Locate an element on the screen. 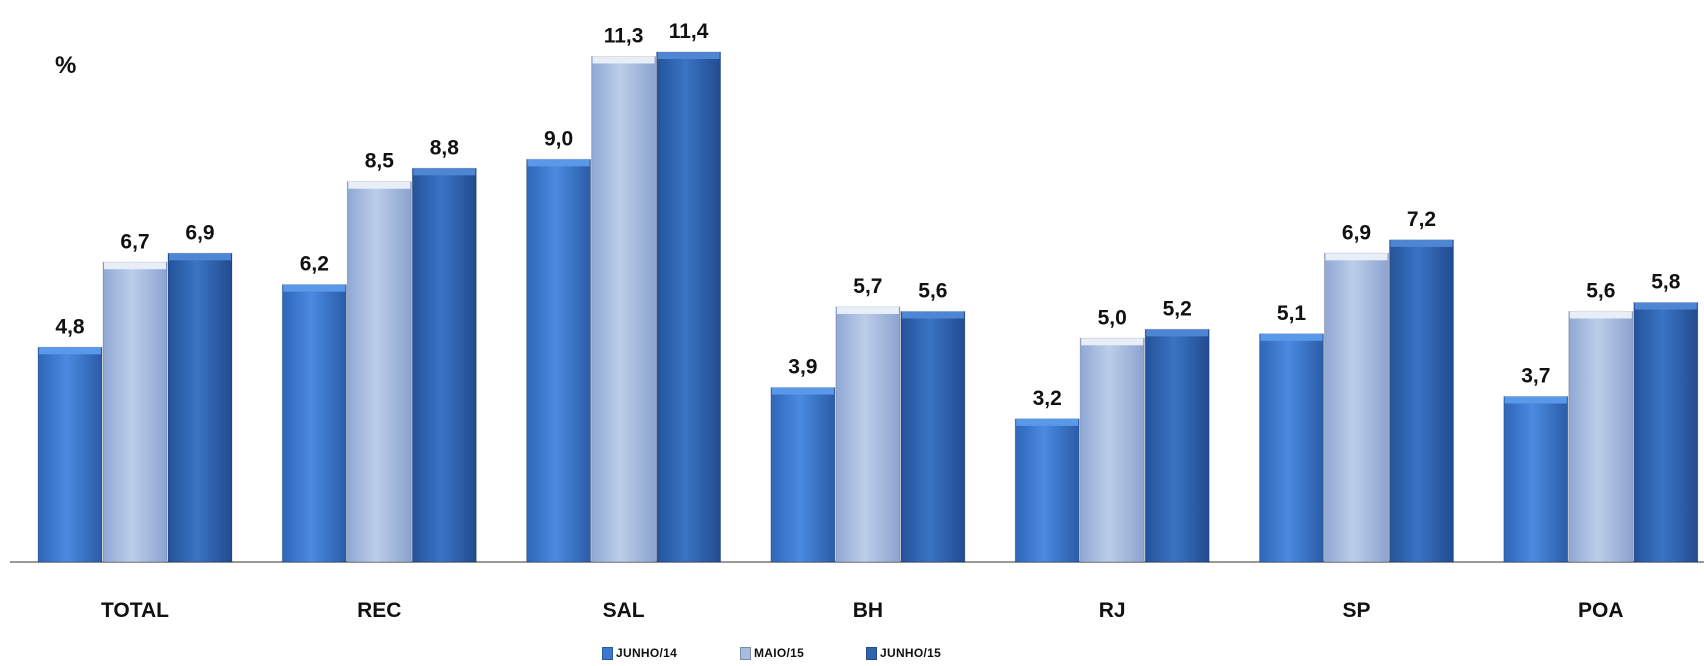 The width and height of the screenshot is (1704, 666). data-label-rec-series-3: 8,8 is located at coordinates (445, 147).